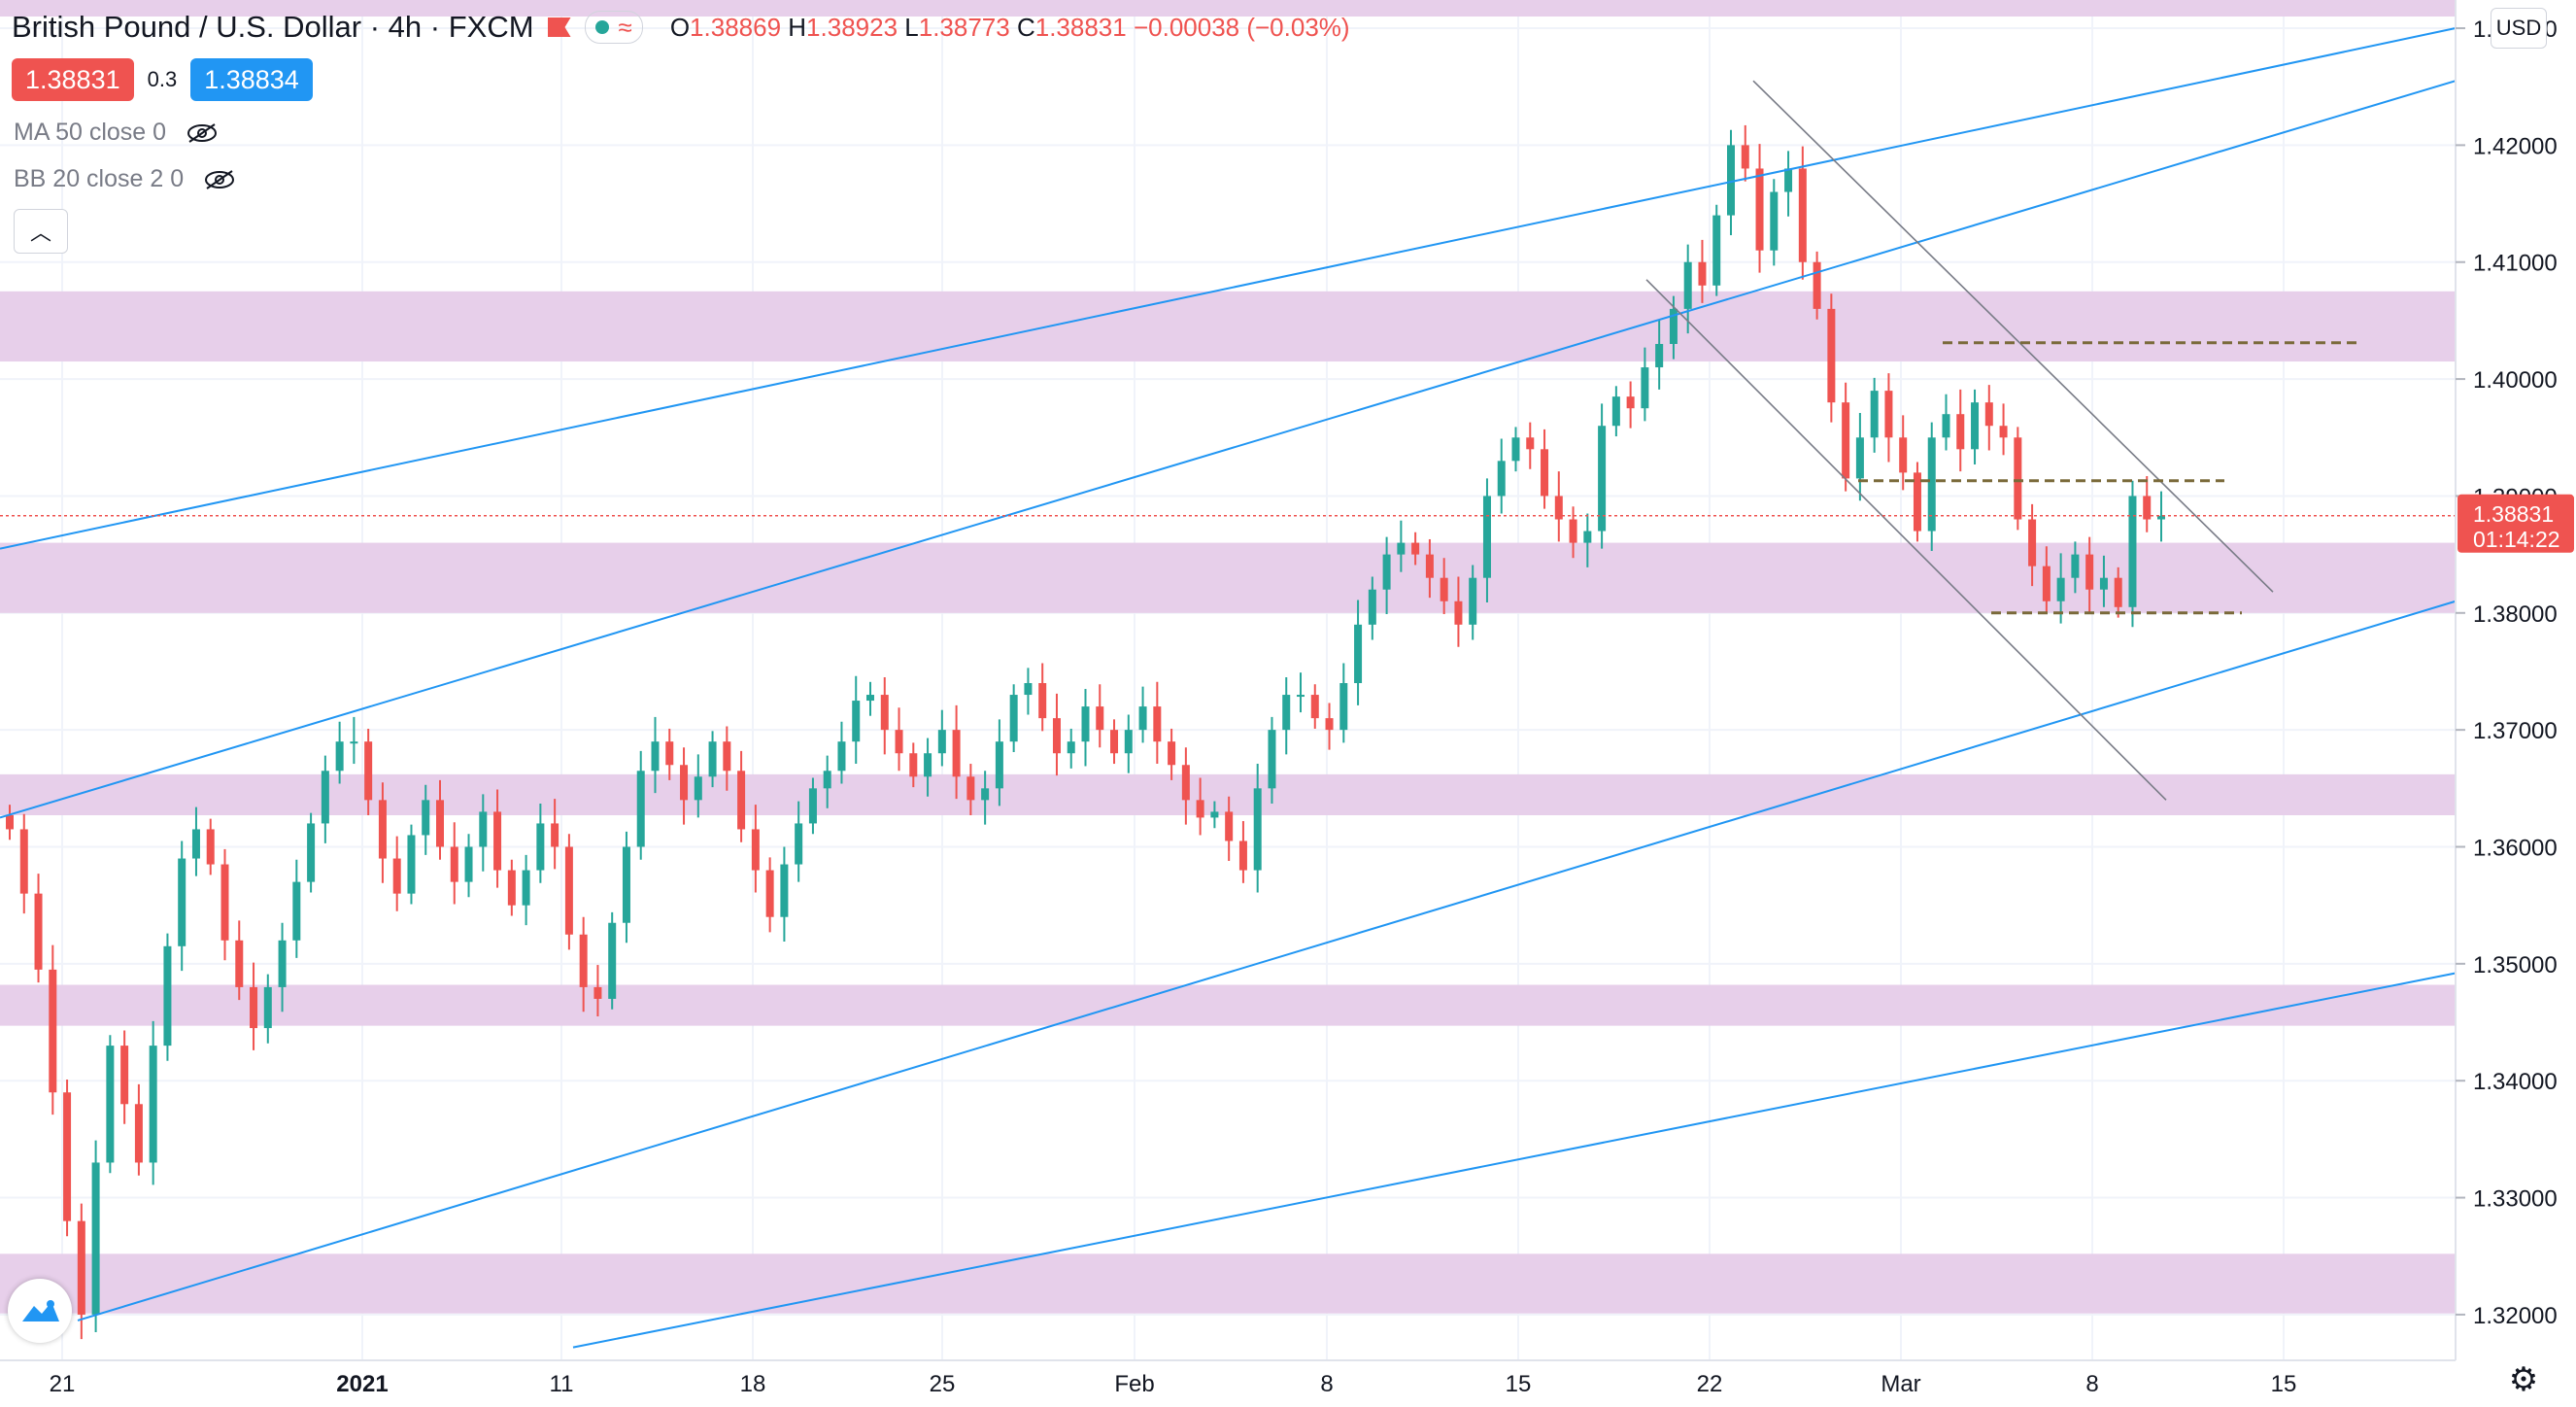 The image size is (2576, 1407). What do you see at coordinates (273, 27) in the screenshot?
I see `symbol-title: British Pound / U.S. Dollar · 4h · FXCM` at bounding box center [273, 27].